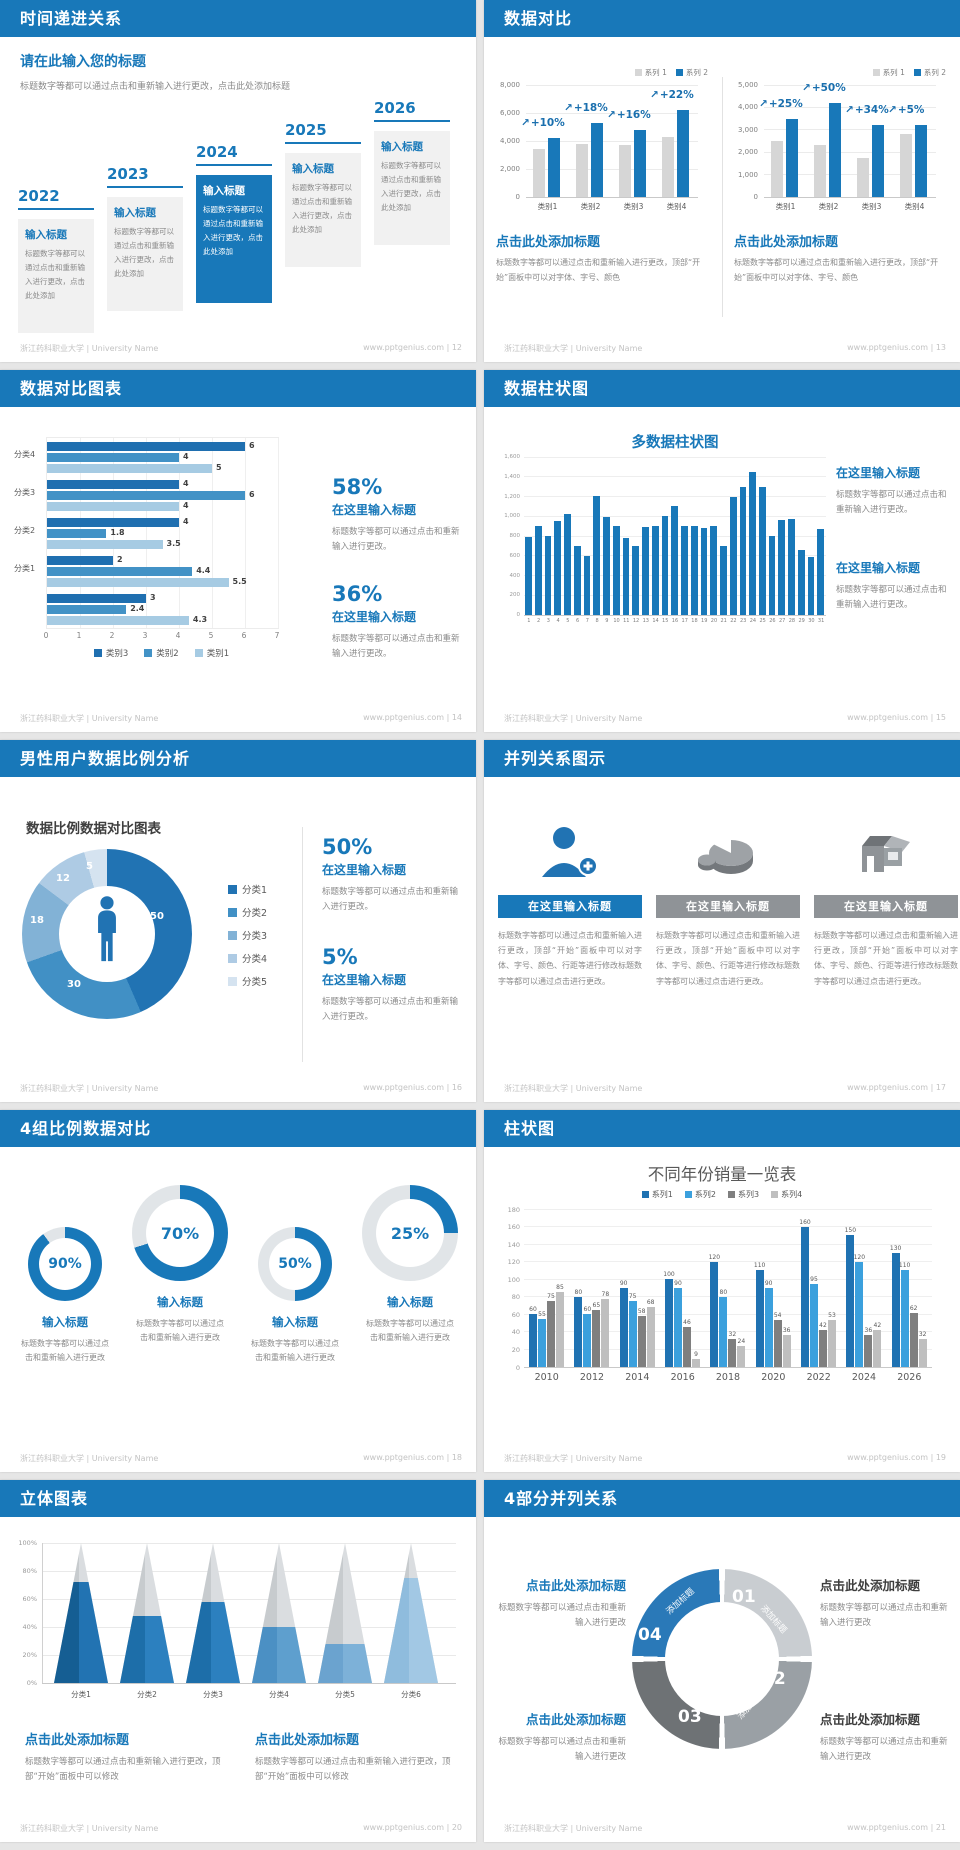  What do you see at coordinates (772, 621) in the screenshot?
I see `x-tick-label: 26` at bounding box center [772, 621].